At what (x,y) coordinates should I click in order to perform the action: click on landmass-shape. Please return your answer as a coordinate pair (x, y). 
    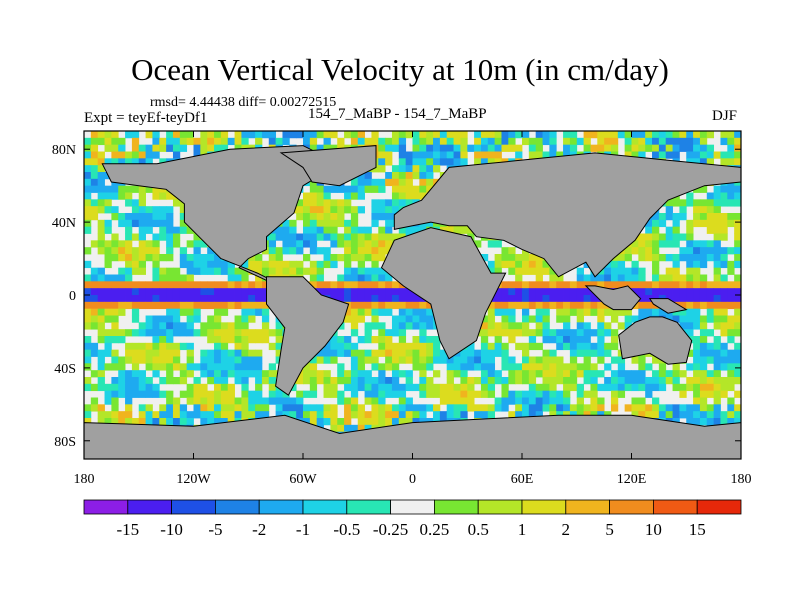
    Looking at the image, I should click on (567, 215).